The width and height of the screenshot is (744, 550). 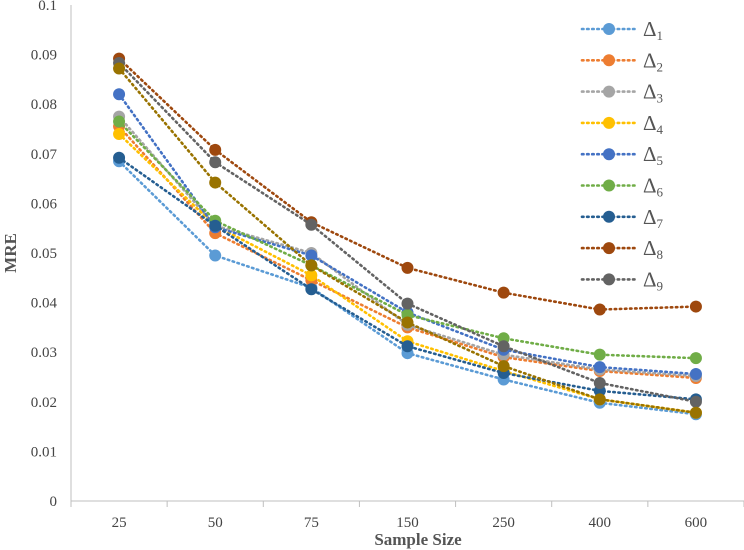 I want to click on legend-label: Δ6, so click(x=653, y=187).